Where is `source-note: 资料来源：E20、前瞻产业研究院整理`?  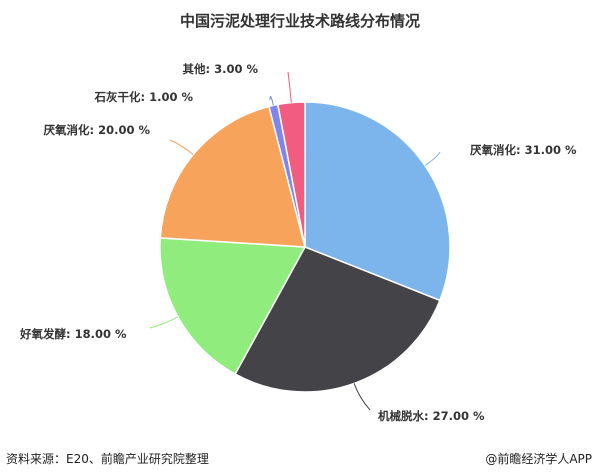
source-note: 资料来源：E20、前瞻产业研究院整理 is located at coordinates (107, 459).